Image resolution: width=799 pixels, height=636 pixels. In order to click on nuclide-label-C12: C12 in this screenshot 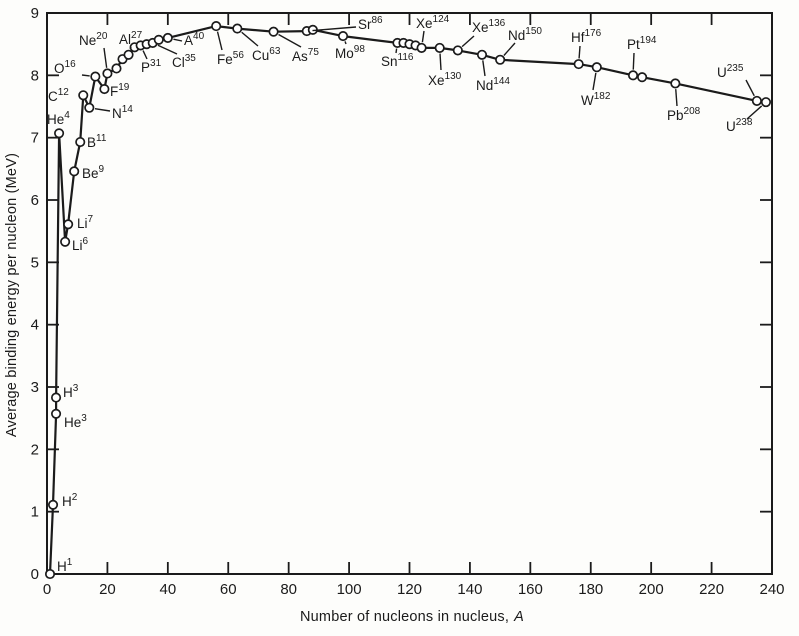, I will do `click(58, 95)`.